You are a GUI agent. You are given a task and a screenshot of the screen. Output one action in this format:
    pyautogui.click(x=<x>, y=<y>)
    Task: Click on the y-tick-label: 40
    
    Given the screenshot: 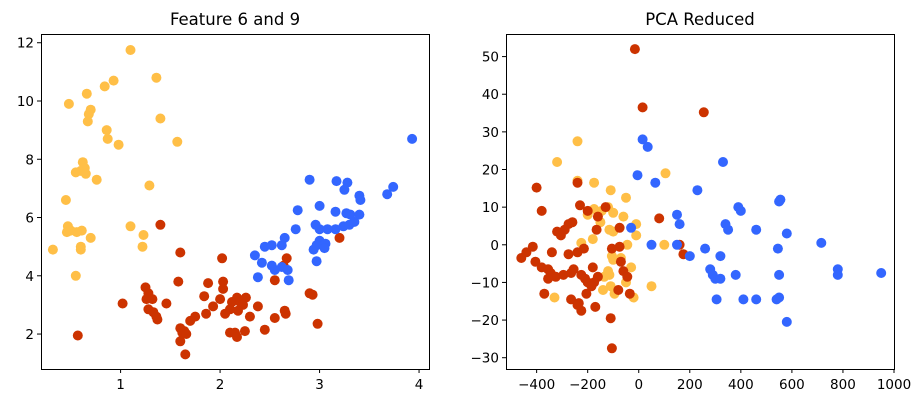 What is the action you would take?
    pyautogui.click(x=490, y=95)
    